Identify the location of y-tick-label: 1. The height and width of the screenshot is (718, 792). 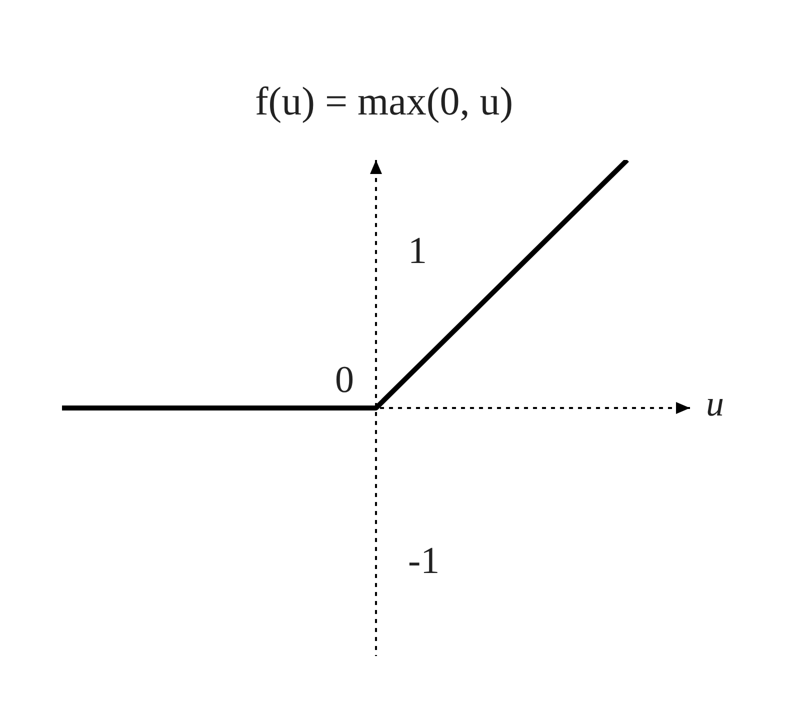
(417, 251).